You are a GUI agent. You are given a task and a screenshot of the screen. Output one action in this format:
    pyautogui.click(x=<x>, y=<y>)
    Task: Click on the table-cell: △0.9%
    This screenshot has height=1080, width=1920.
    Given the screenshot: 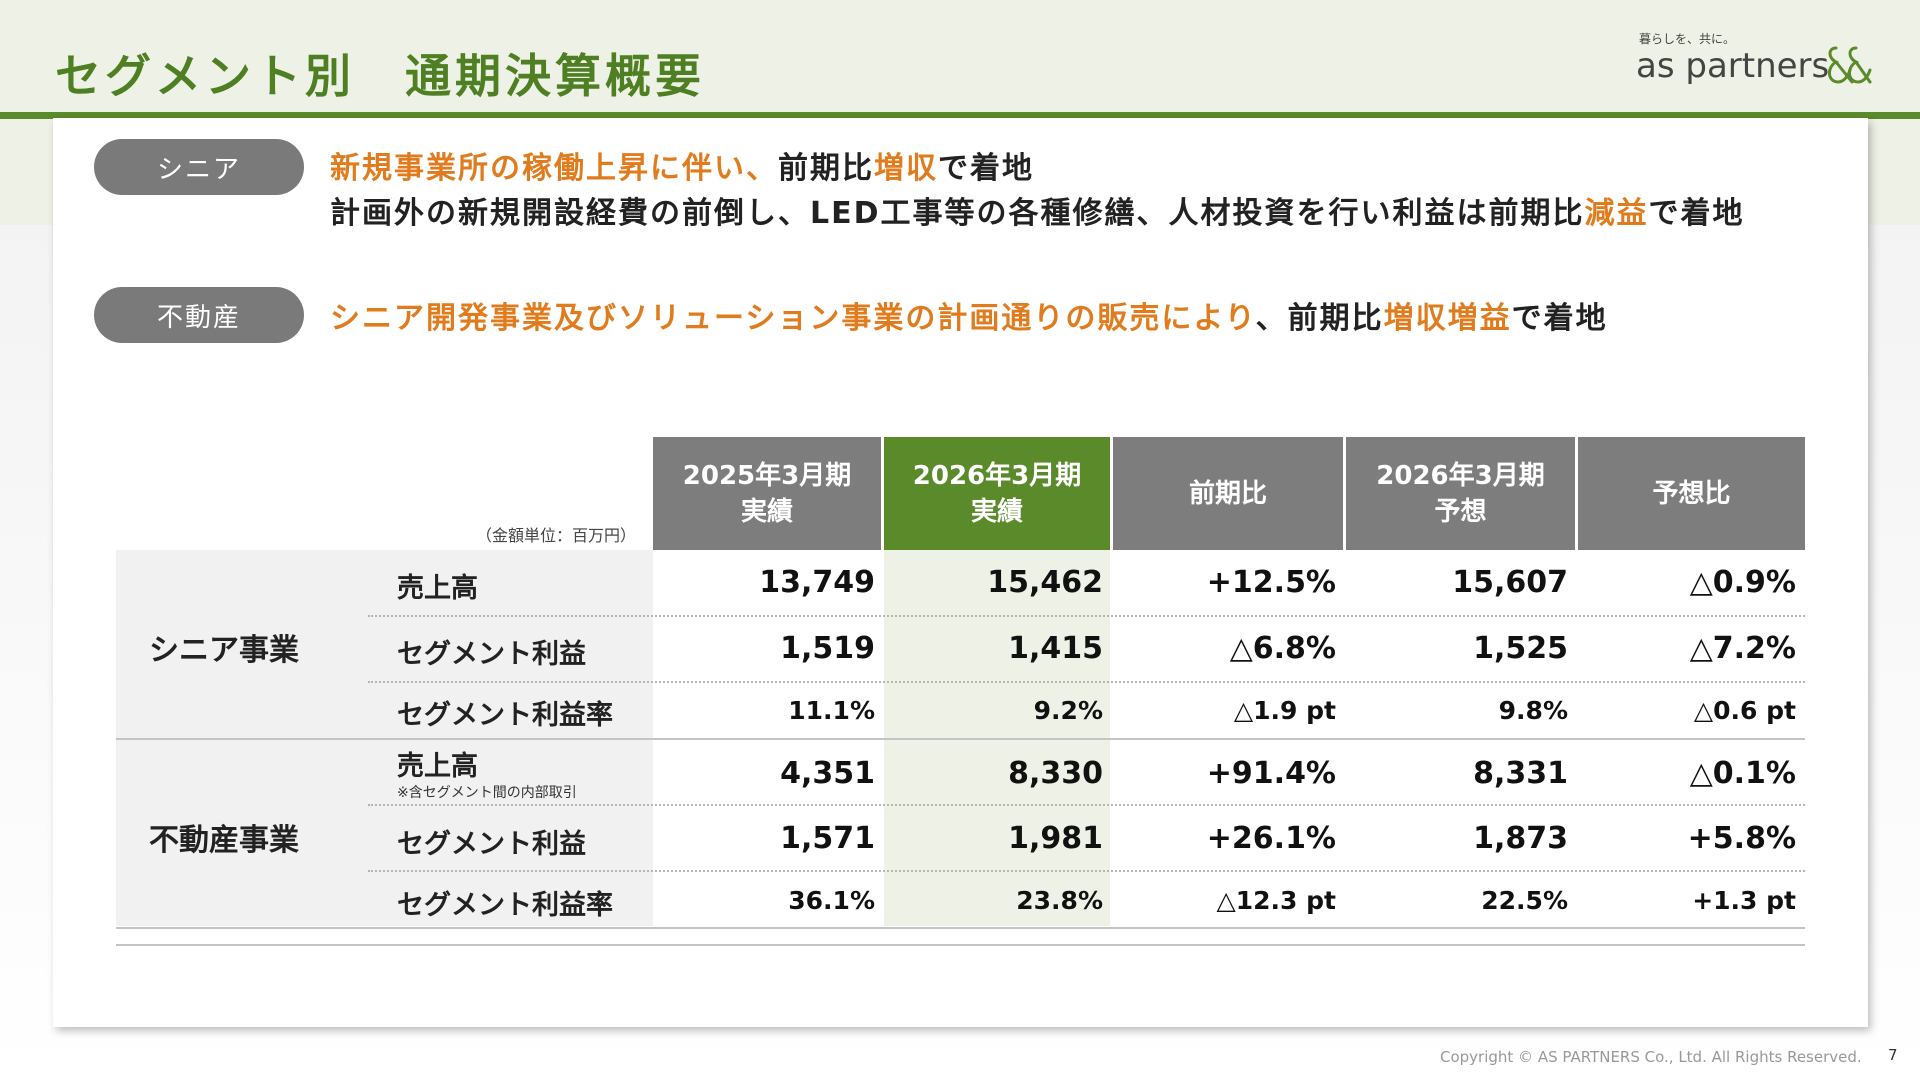 What is the action you would take?
    pyautogui.click(x=1687, y=582)
    